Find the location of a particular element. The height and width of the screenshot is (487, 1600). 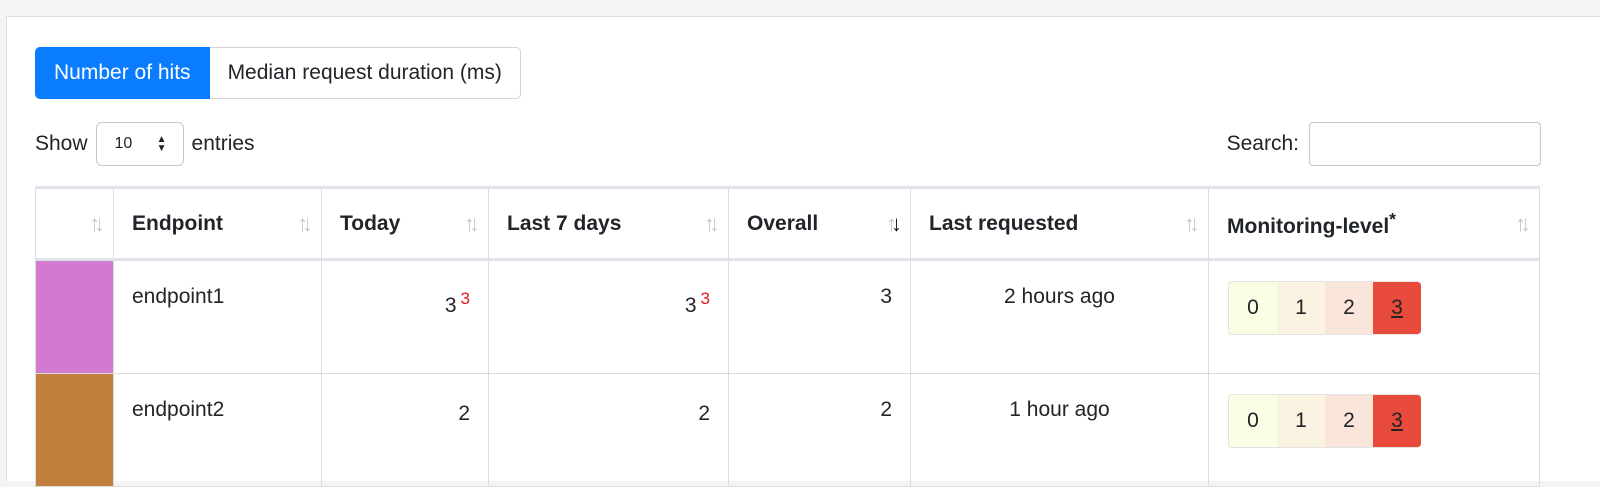

number-of-hits-toggle: Number of hits is located at coordinates (122, 73).